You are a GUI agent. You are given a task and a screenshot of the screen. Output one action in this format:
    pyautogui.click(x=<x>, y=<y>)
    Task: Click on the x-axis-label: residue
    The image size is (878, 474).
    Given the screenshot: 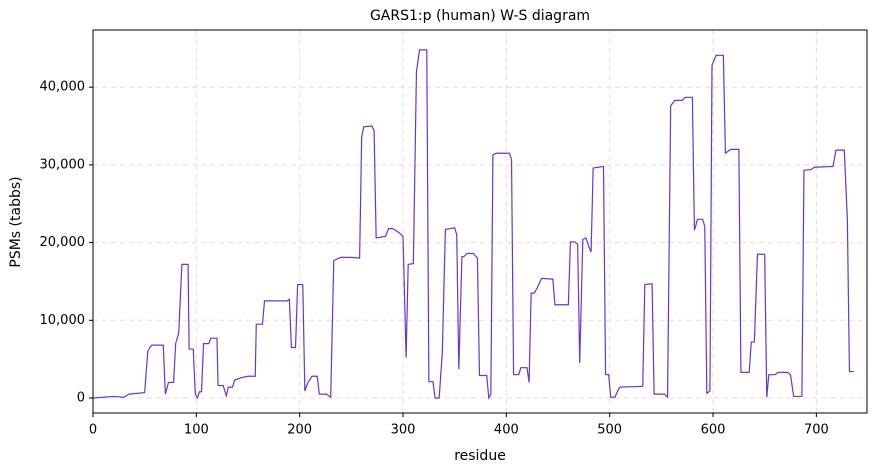 What is the action you would take?
    pyautogui.click(x=480, y=456)
    